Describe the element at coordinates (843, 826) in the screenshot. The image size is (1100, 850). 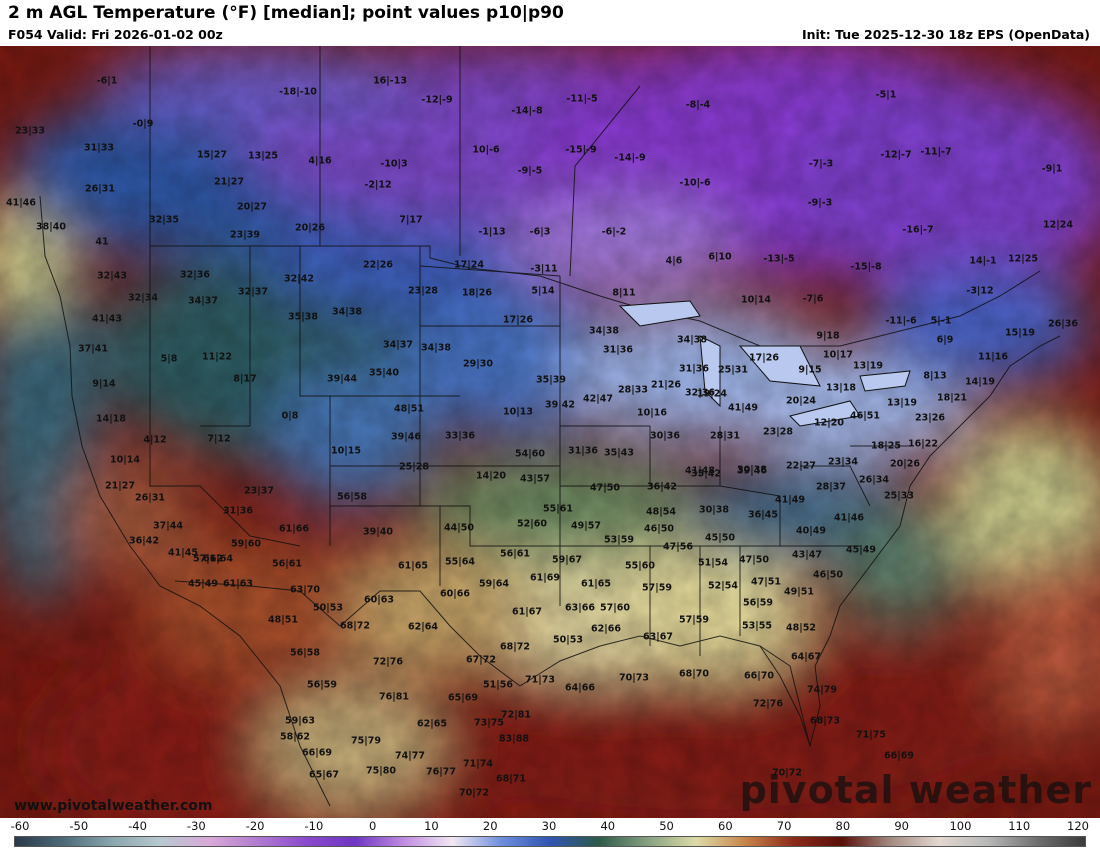
I see `color-scale-tick: 80` at that location.